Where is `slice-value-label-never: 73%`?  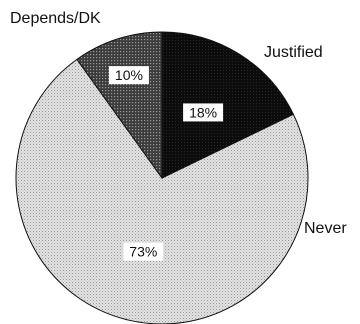
slice-value-label-never: 73% is located at coordinates (143, 251).